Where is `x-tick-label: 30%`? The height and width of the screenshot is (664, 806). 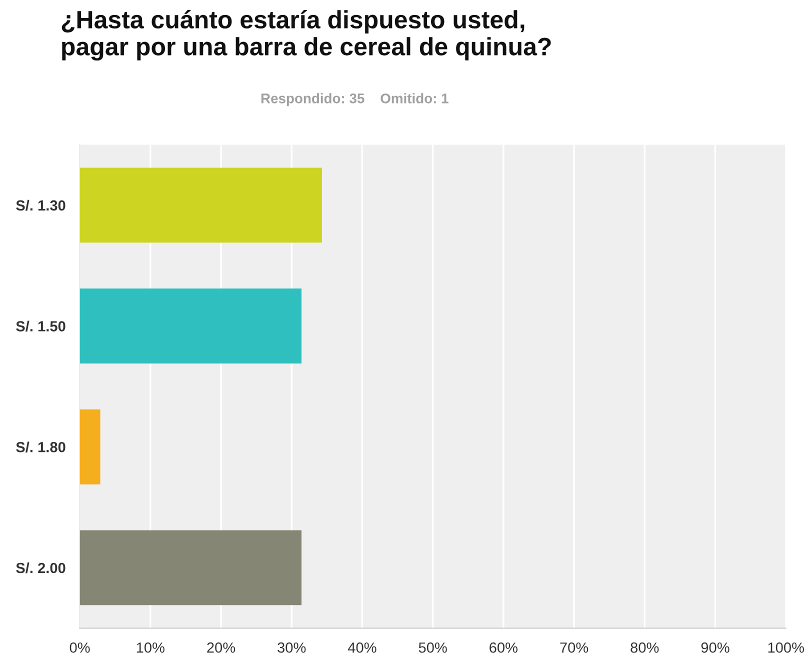 x-tick-label: 30% is located at coordinates (292, 647).